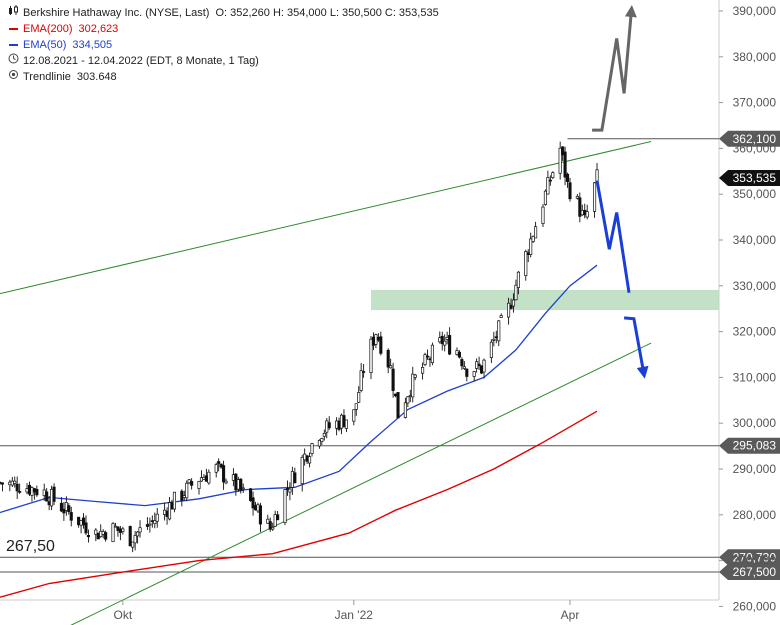  Describe the element at coordinates (755, 606) in the screenshot. I see `y-tick-label: 260,000` at that location.